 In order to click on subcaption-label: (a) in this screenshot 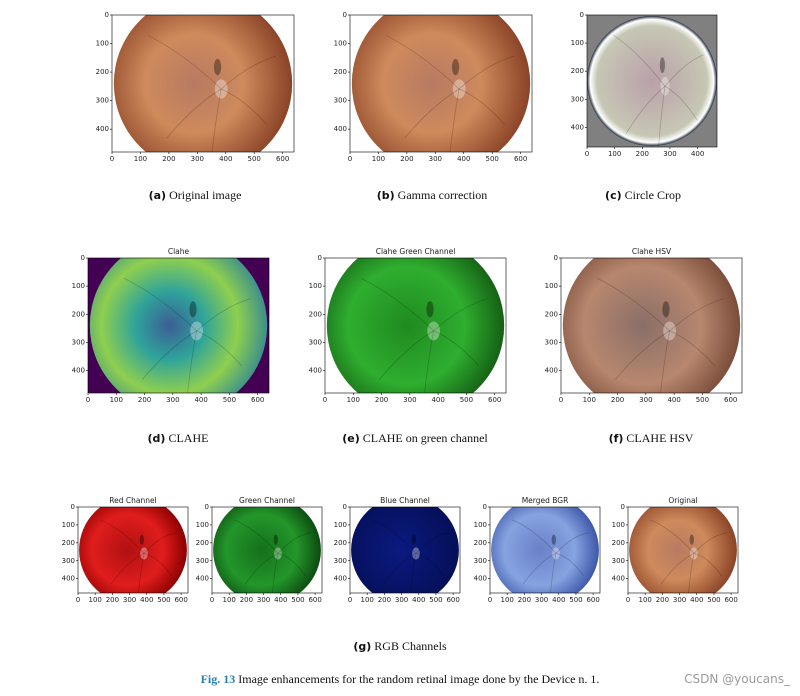, I will do `click(157, 195)`.